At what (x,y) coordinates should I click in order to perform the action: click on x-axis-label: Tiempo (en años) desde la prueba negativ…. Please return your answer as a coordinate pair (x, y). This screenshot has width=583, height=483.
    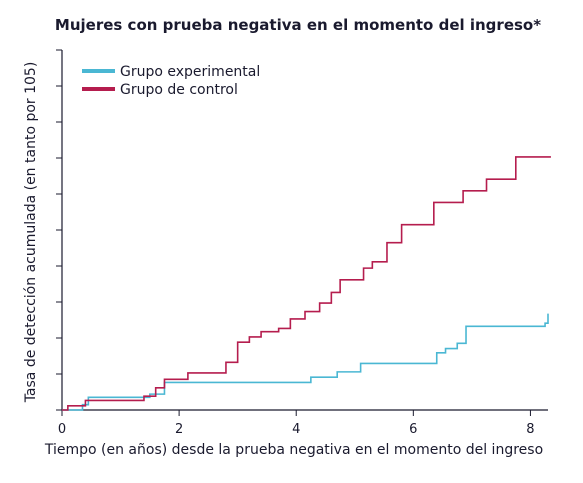
    Looking at the image, I should click on (293, 450).